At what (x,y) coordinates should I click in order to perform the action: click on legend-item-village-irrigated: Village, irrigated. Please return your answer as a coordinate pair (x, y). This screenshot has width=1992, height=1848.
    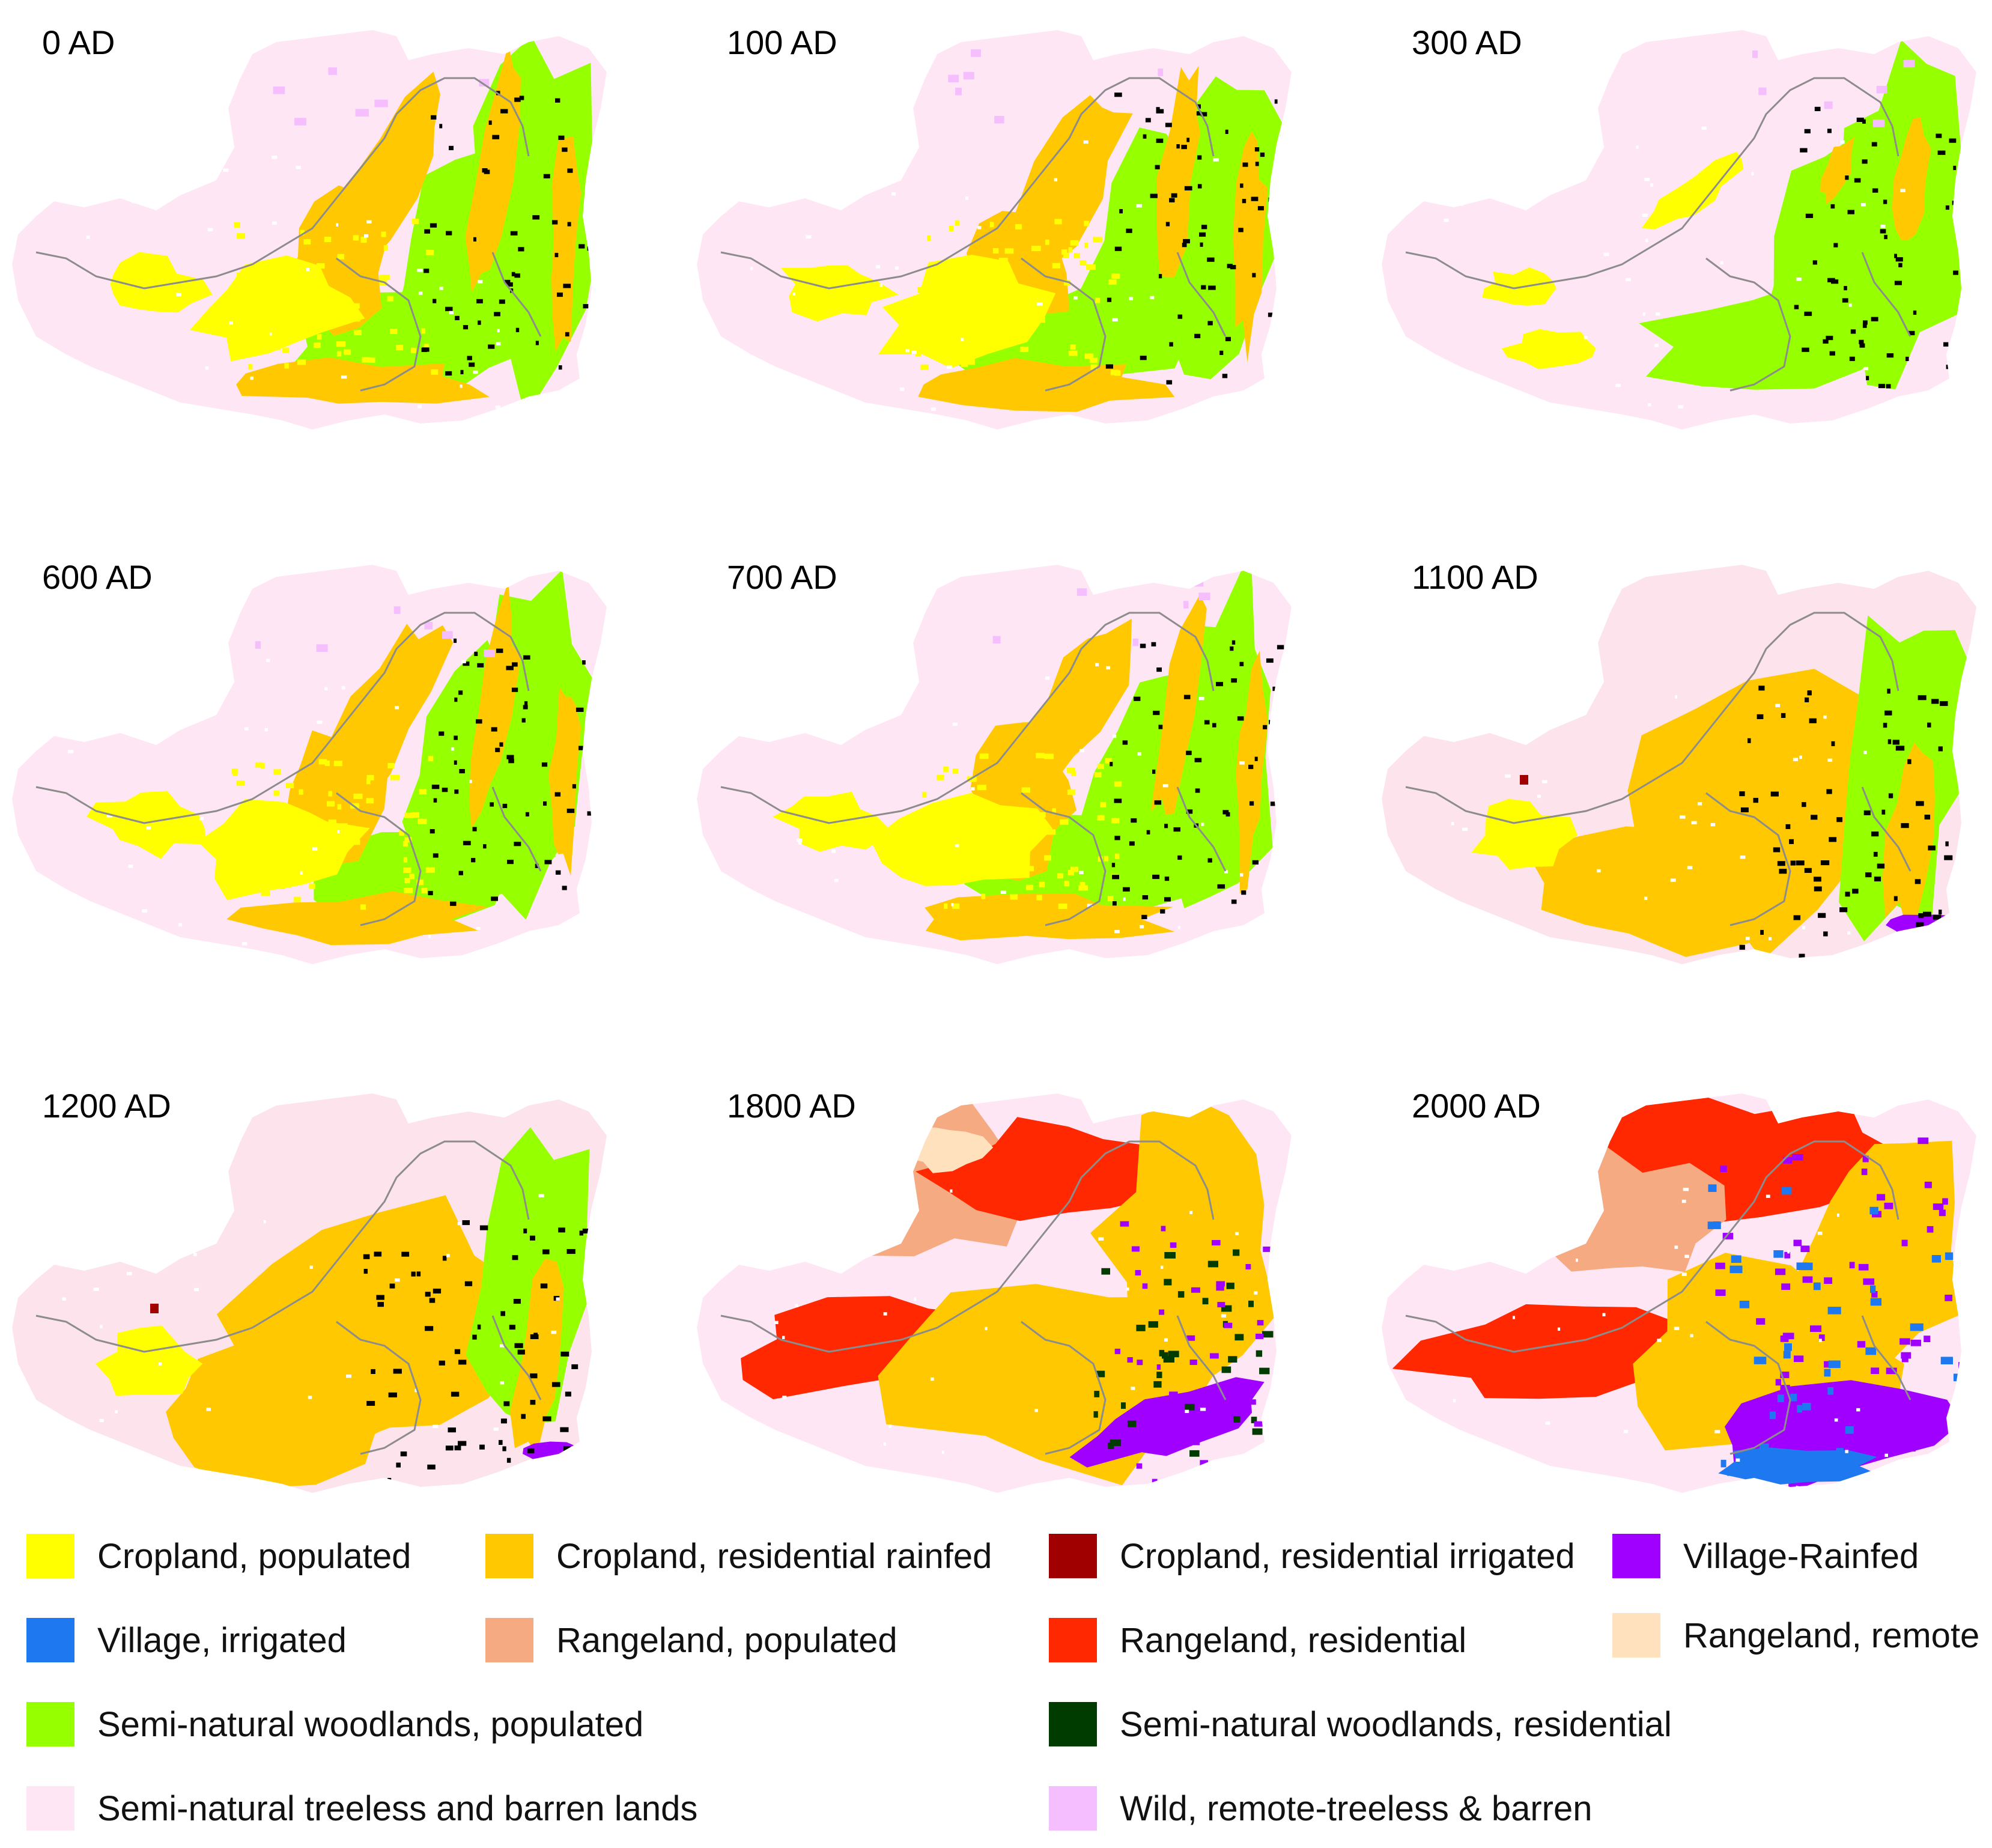
    Looking at the image, I should click on (186, 1640).